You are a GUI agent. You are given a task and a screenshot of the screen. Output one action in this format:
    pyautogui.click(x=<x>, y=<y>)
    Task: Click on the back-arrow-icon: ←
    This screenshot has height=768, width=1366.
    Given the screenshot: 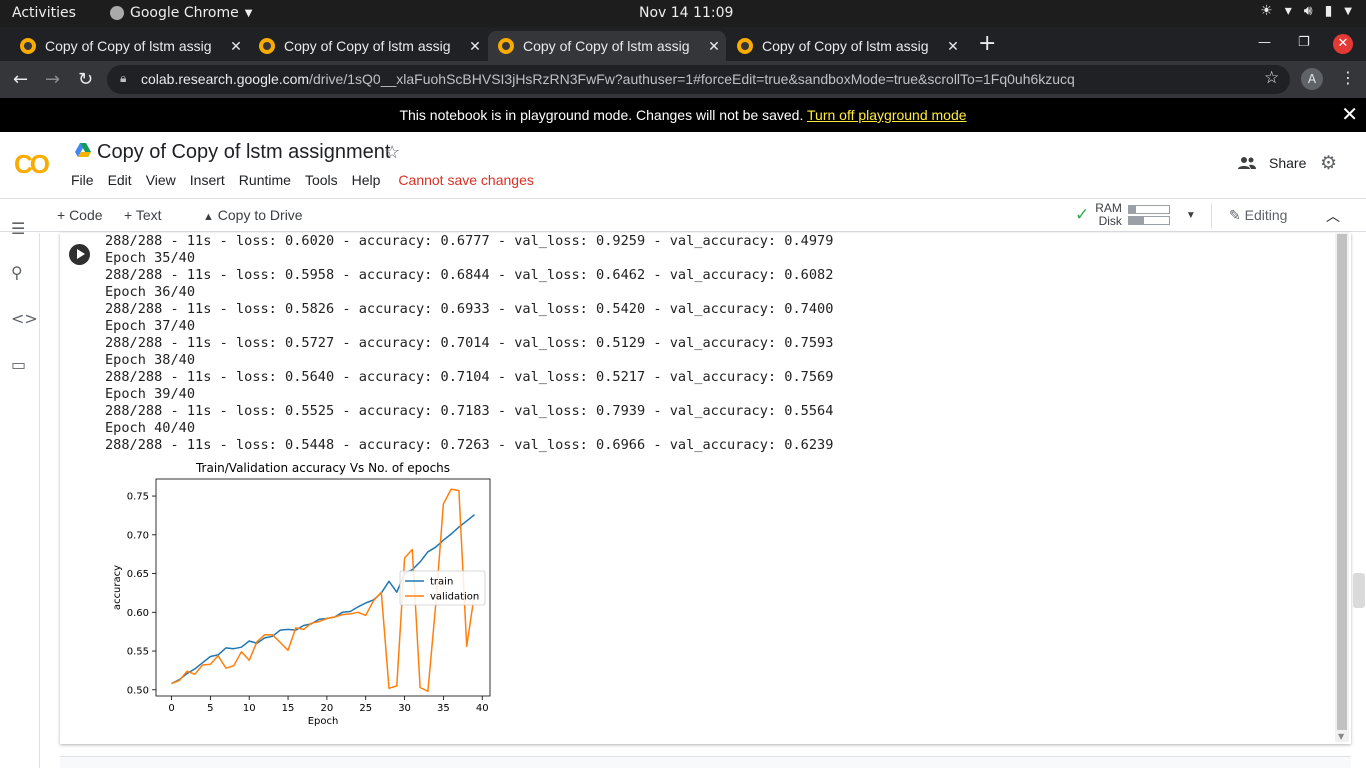 What is the action you would take?
    pyautogui.click(x=21, y=79)
    